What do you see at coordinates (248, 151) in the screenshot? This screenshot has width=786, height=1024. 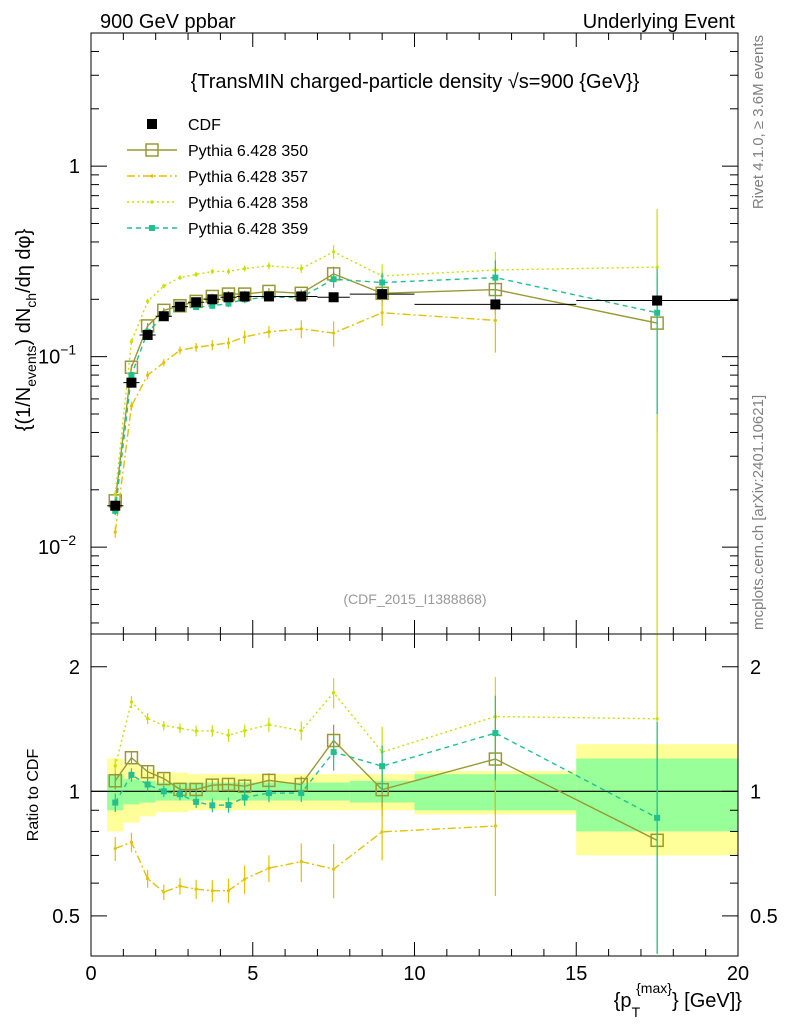 I see `legend-label: Pythia 6.428 350` at bounding box center [248, 151].